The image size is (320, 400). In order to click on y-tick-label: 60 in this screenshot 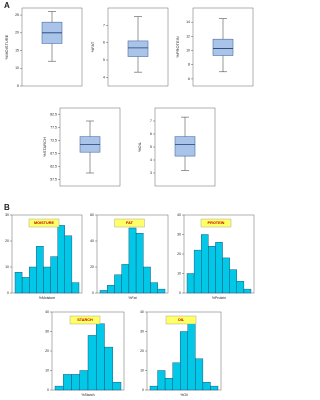, I will do `click(92, 215)`.